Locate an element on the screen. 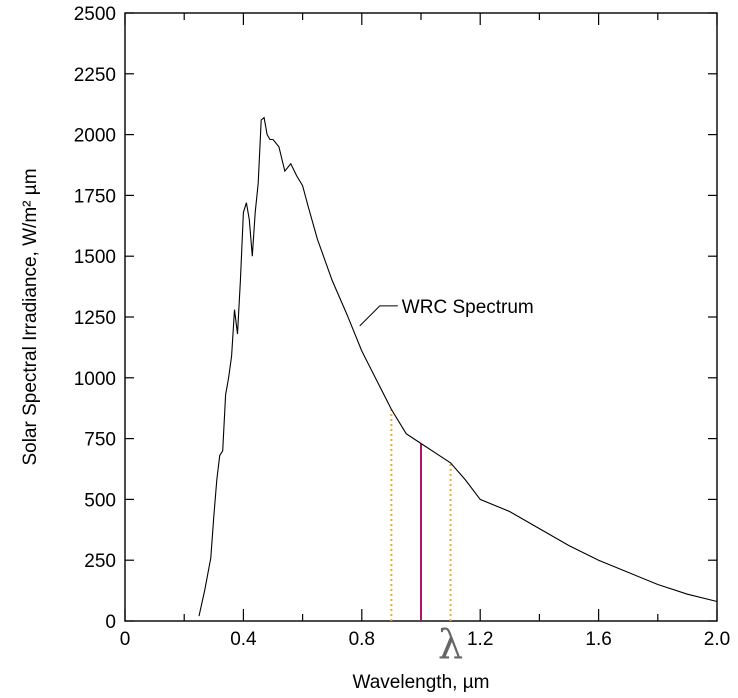 The image size is (738, 698). annotations: WRC Spectrum λ is located at coordinates (446, 482).